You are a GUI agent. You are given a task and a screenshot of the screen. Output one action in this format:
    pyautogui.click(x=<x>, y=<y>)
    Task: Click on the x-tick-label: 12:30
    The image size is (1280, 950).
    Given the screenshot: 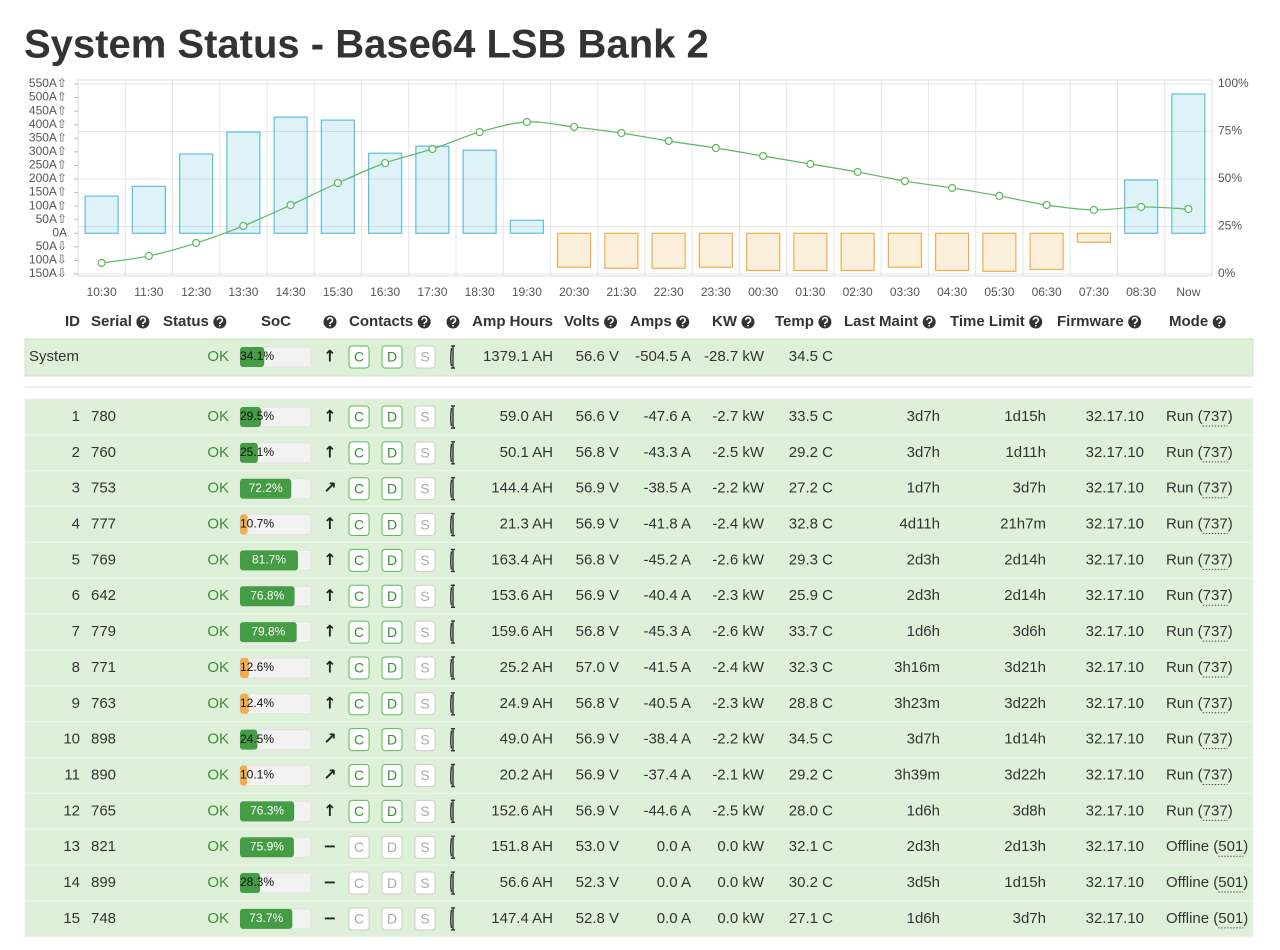 What is the action you would take?
    pyautogui.click(x=196, y=292)
    